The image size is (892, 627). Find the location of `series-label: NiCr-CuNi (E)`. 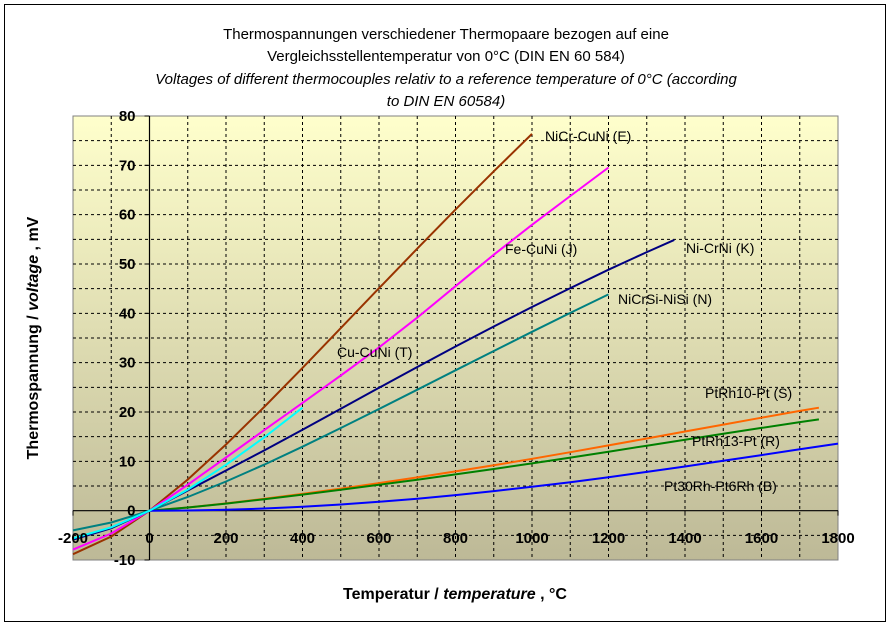

series-label: NiCr-CuNi (E) is located at coordinates (588, 136).